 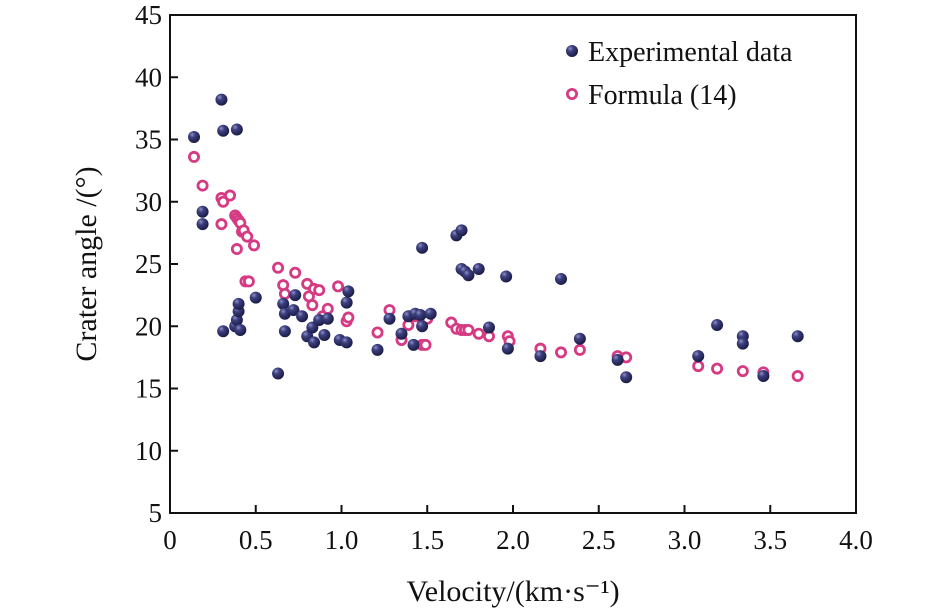 What do you see at coordinates (148, 451) in the screenshot?
I see `y-tick-label: 10` at bounding box center [148, 451].